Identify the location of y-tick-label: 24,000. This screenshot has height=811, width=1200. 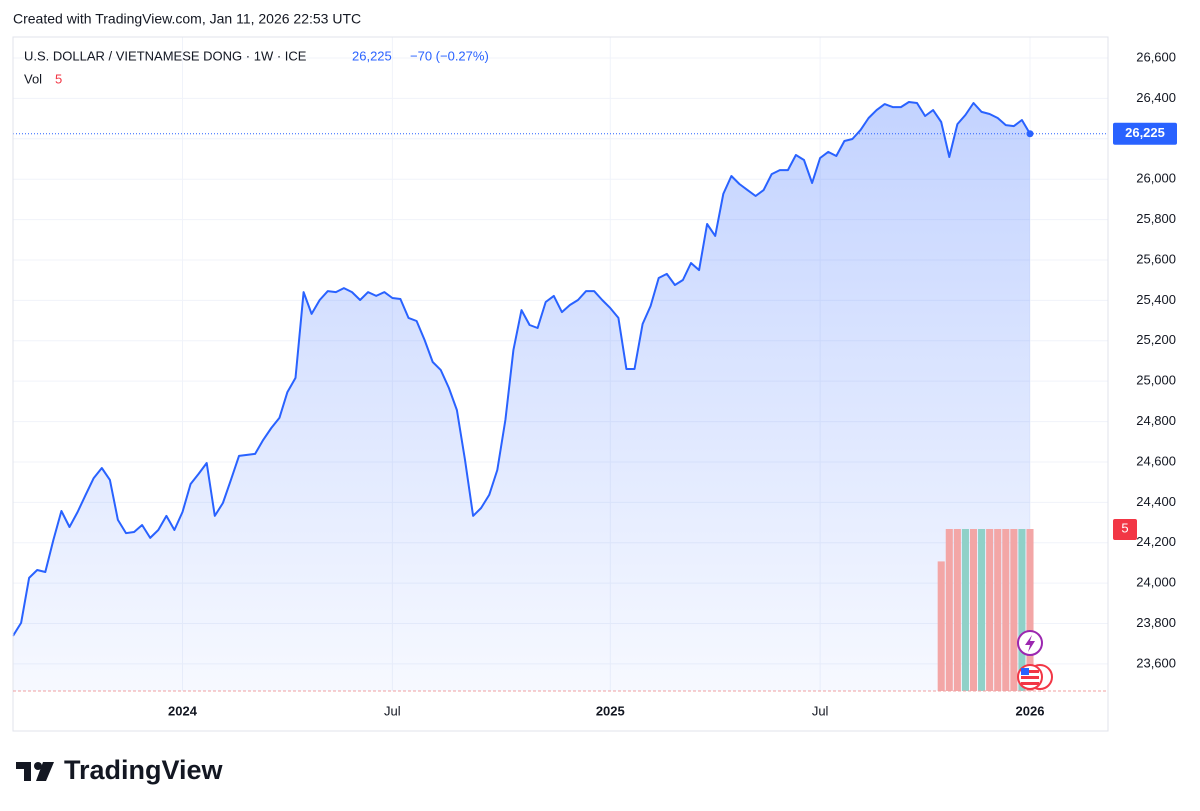
(1156, 582).